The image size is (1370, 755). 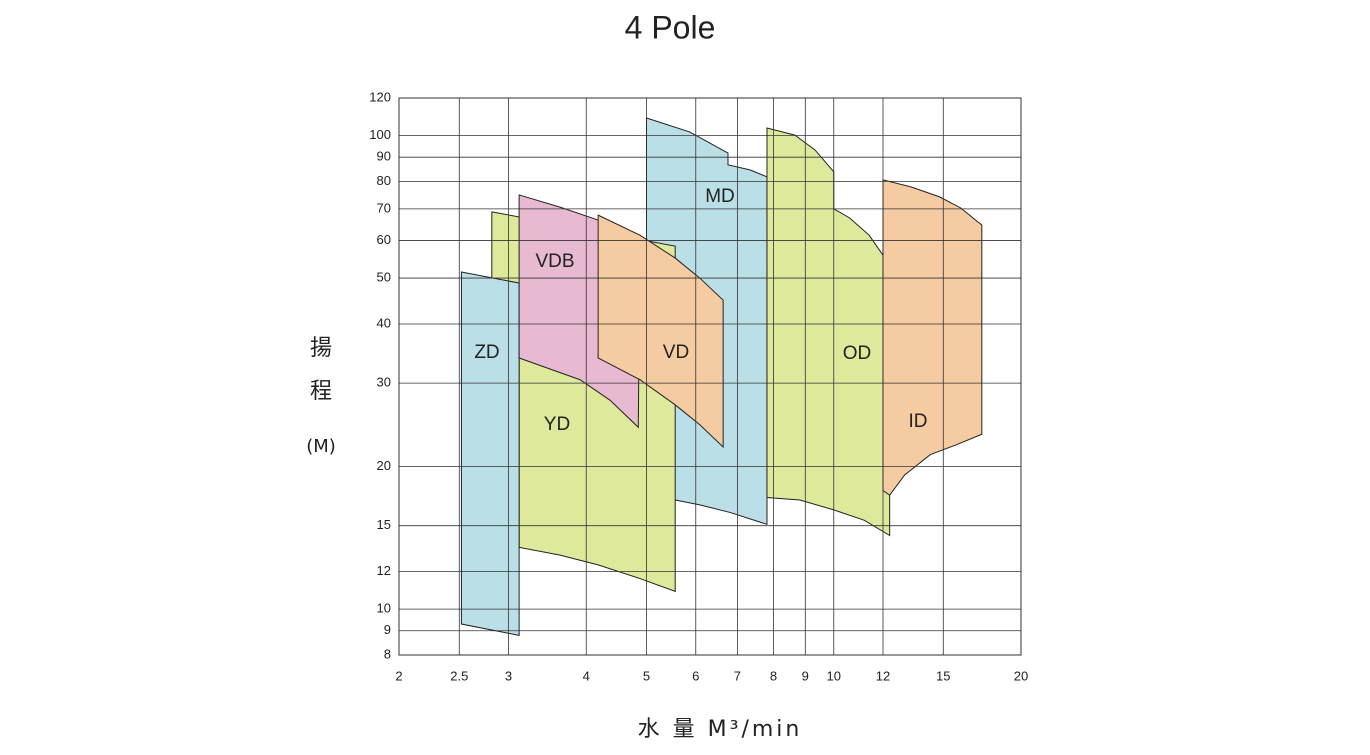 What do you see at coordinates (720, 729) in the screenshot?
I see `x-axis-label: 水 量 M³/min` at bounding box center [720, 729].